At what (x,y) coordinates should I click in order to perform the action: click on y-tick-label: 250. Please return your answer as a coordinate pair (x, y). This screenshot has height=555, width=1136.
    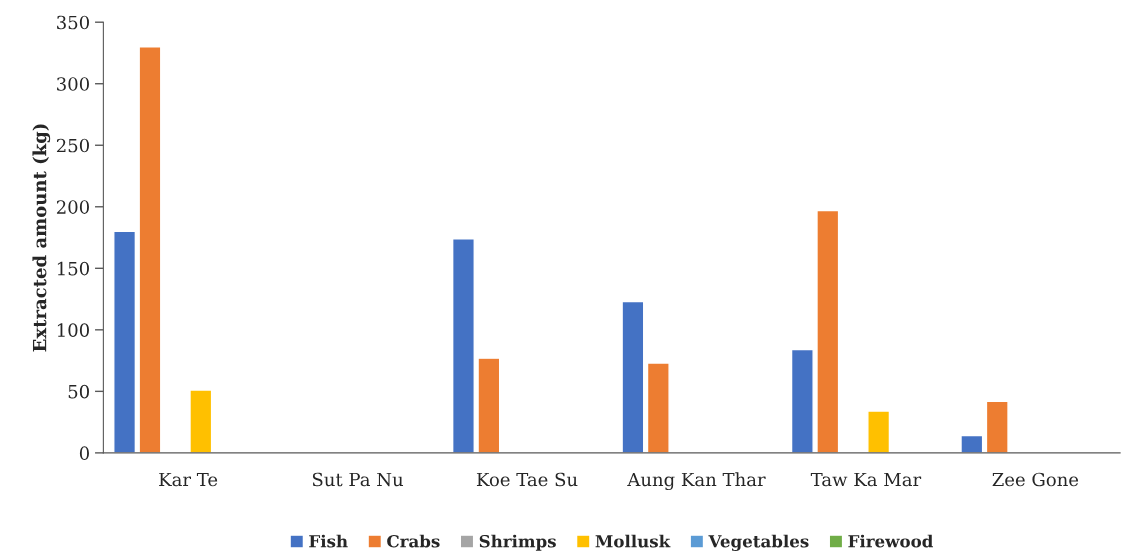
    Looking at the image, I should click on (72, 145).